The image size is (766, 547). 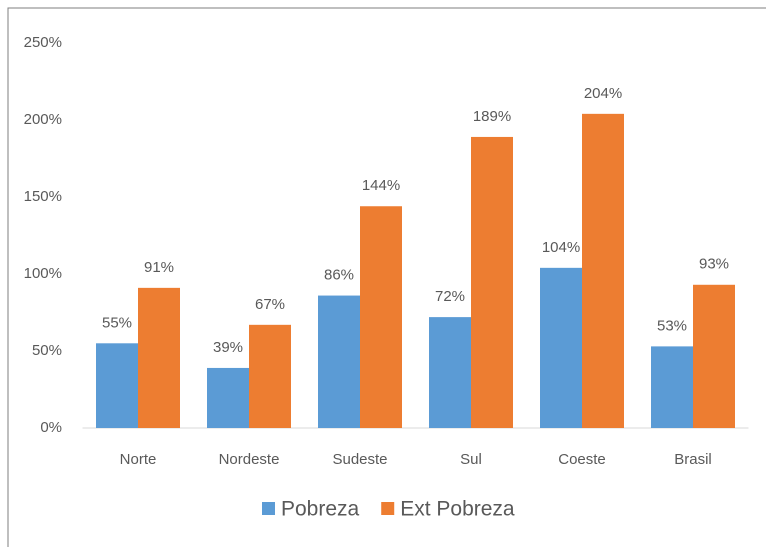 What do you see at coordinates (320, 509) in the screenshot?
I see `legend-label: Pobreza` at bounding box center [320, 509].